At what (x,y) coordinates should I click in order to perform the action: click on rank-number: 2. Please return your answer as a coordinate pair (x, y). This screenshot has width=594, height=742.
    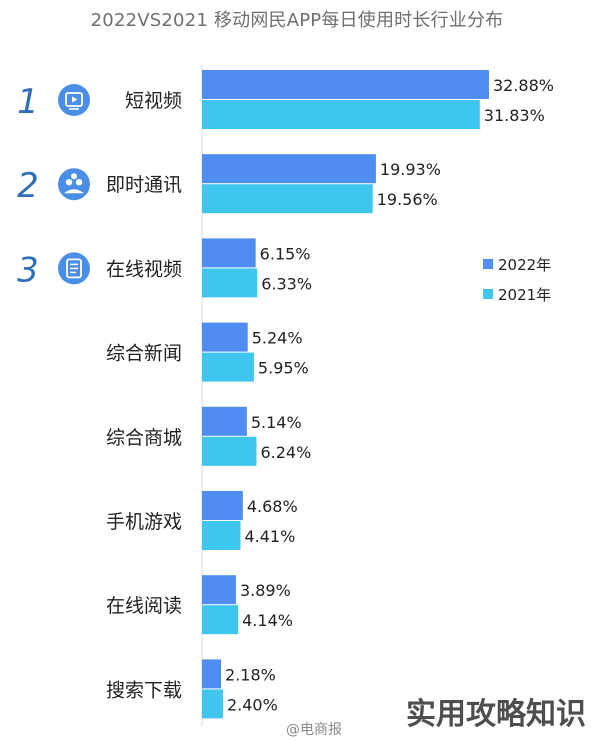
    Looking at the image, I should click on (28, 186).